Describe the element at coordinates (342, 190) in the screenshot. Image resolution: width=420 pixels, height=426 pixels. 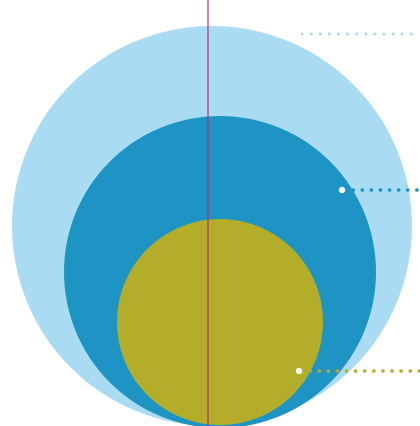
I see `middle-marker-dot` at that location.